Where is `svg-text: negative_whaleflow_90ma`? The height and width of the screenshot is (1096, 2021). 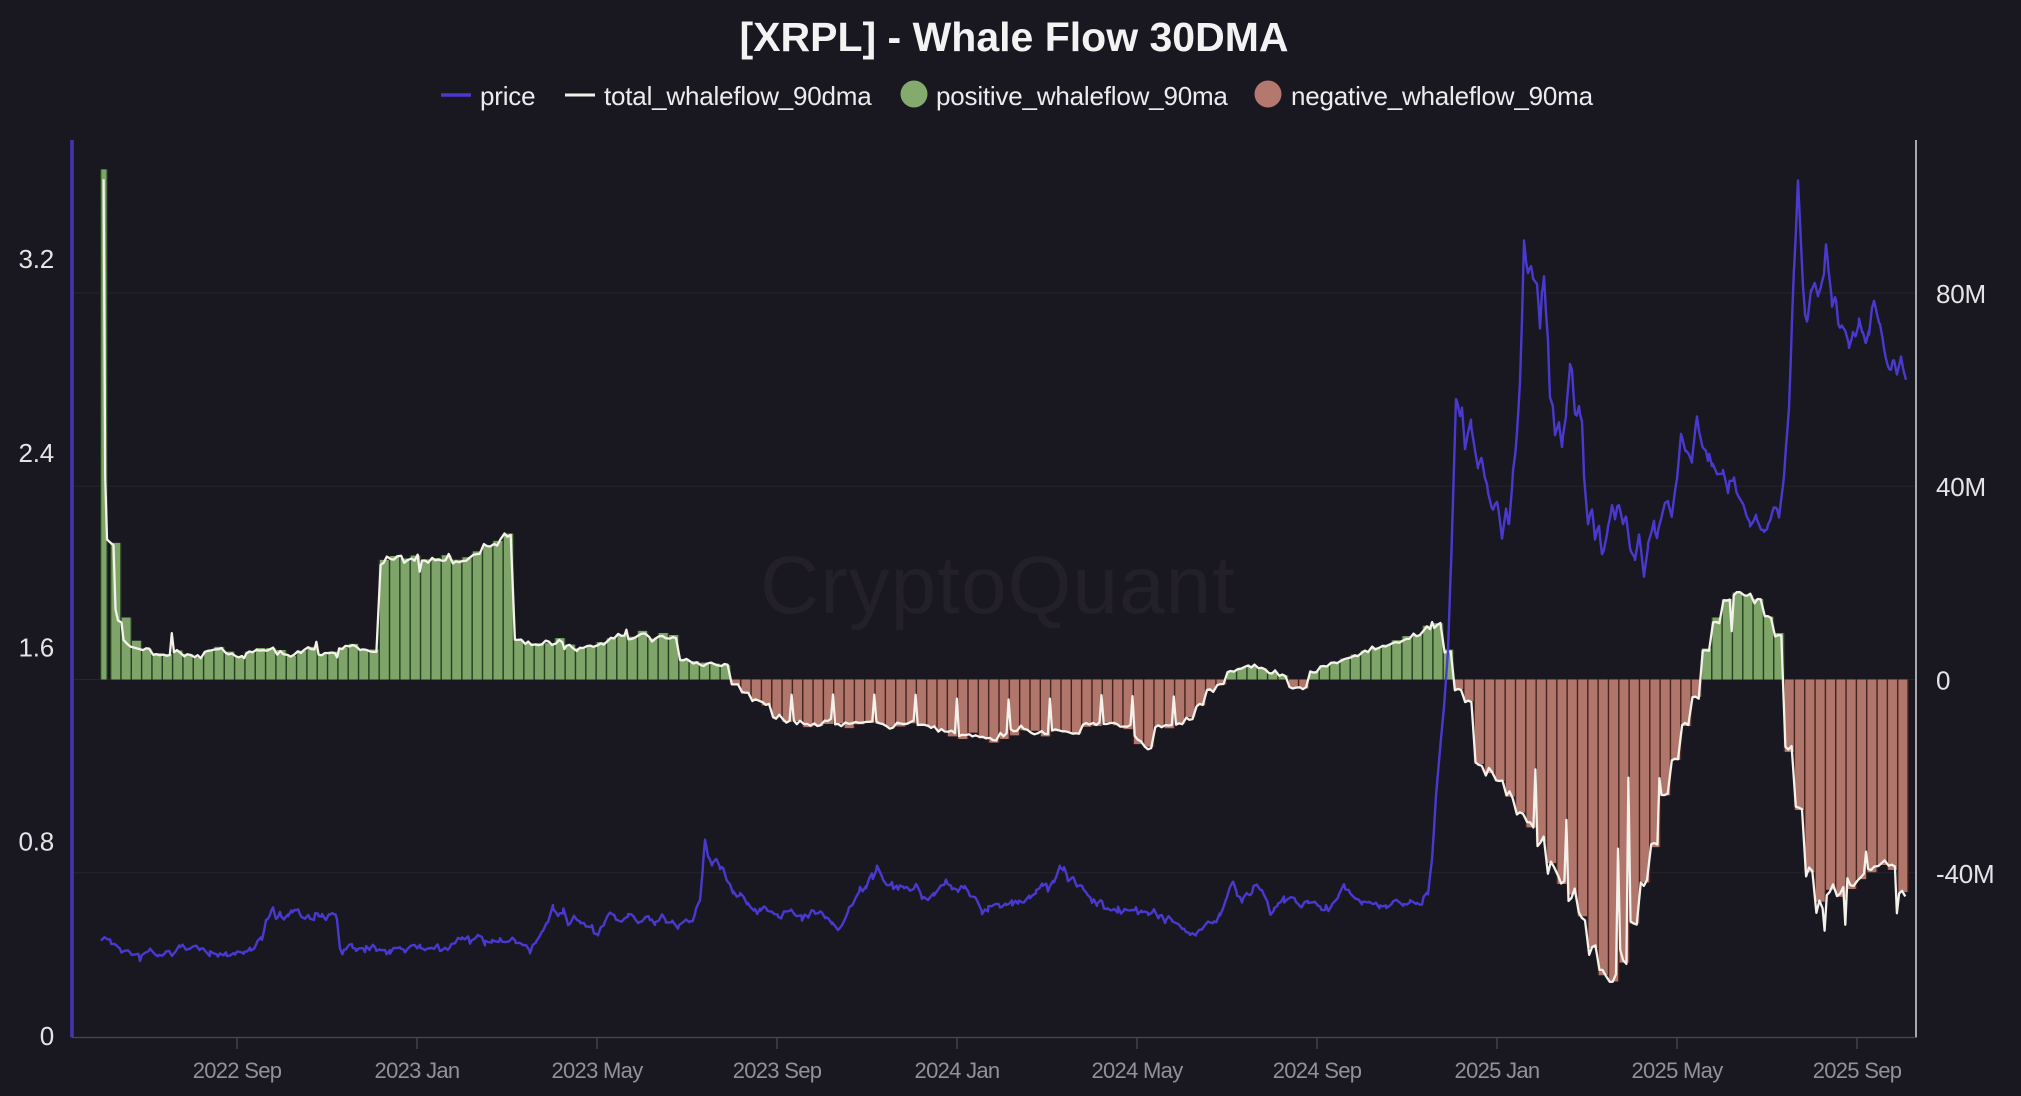 svg-text: negative_whaleflow_90ma is located at coordinates (1442, 96).